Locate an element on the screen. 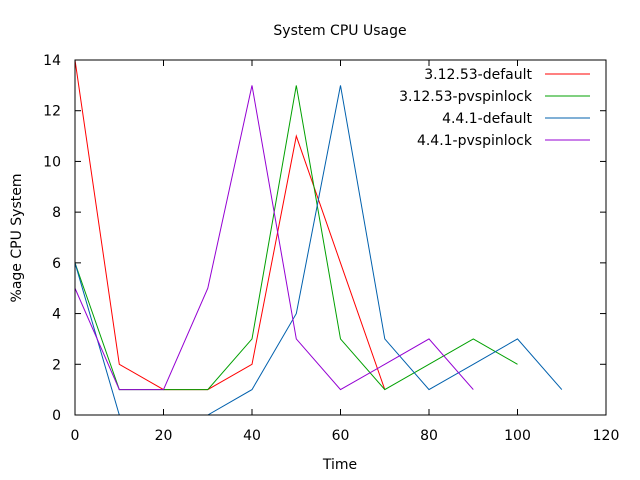 This screenshot has width=640, height=480. y-tick-label: 6 is located at coordinates (56, 264).